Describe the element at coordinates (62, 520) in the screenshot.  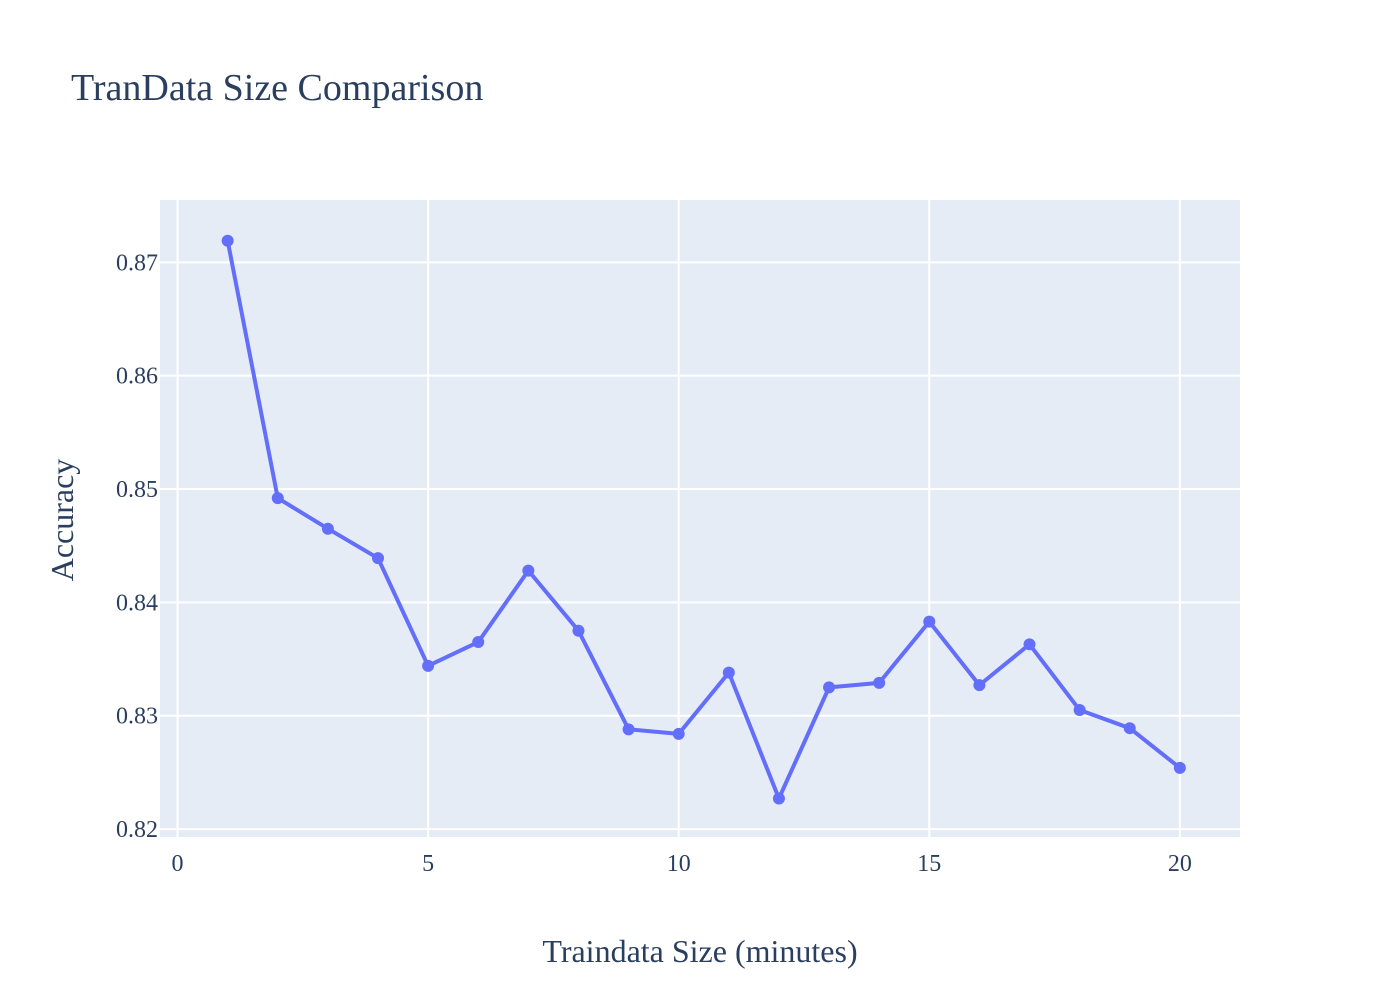
I see `y-axis-title: Accuracy` at that location.